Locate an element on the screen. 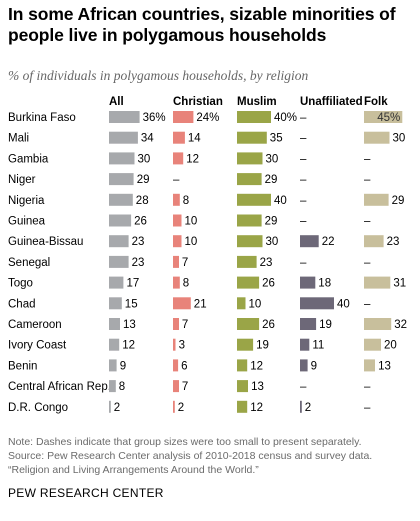  value-label-muslim: 30 is located at coordinates (272, 159).